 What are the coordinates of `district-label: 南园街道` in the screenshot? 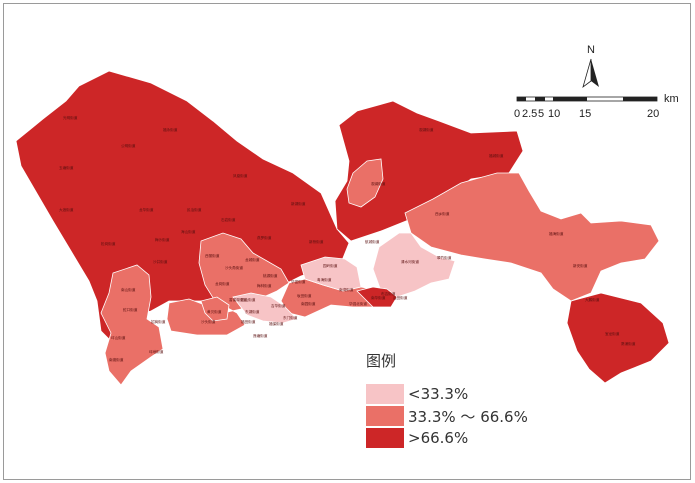 It's located at (308, 303).